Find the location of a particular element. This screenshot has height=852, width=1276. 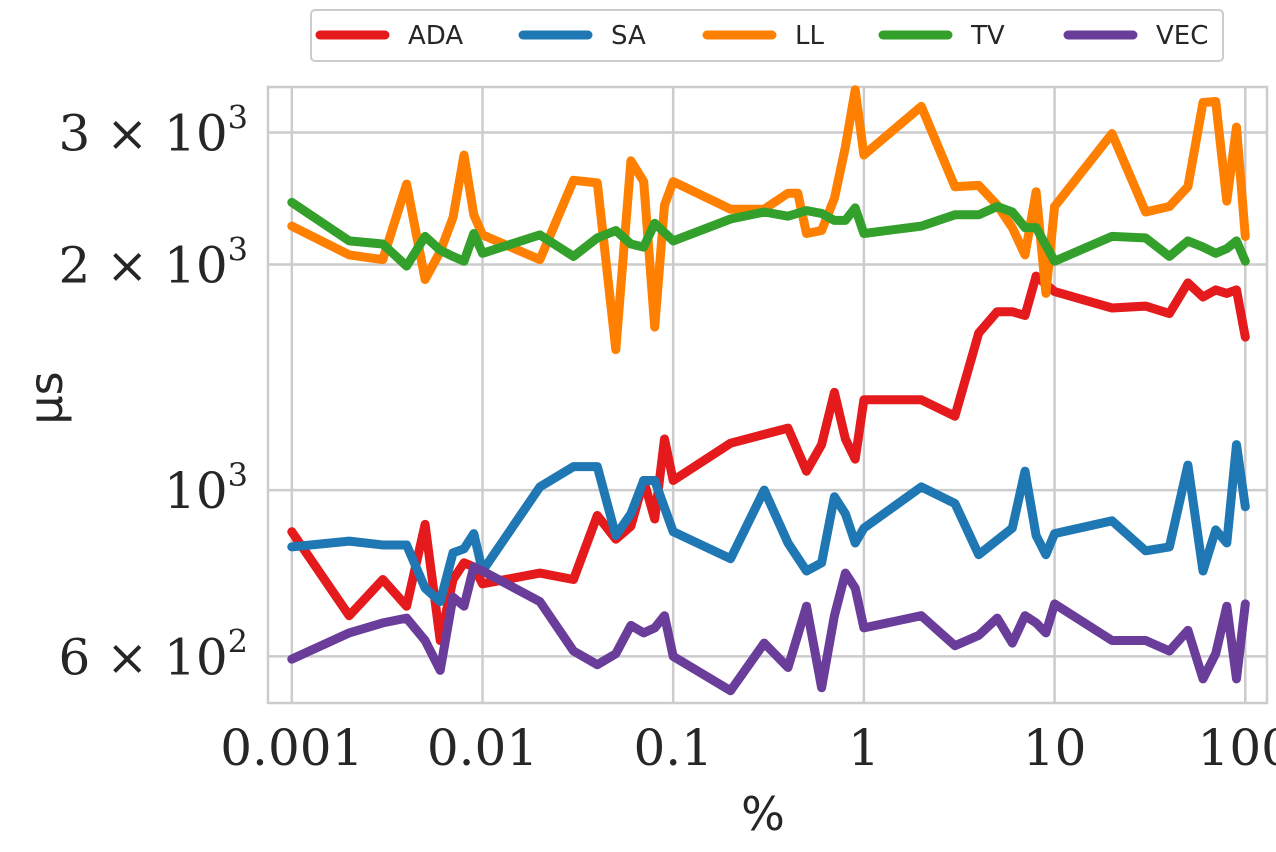

y-tick-label: 3 × 10³ is located at coordinates (153, 130).